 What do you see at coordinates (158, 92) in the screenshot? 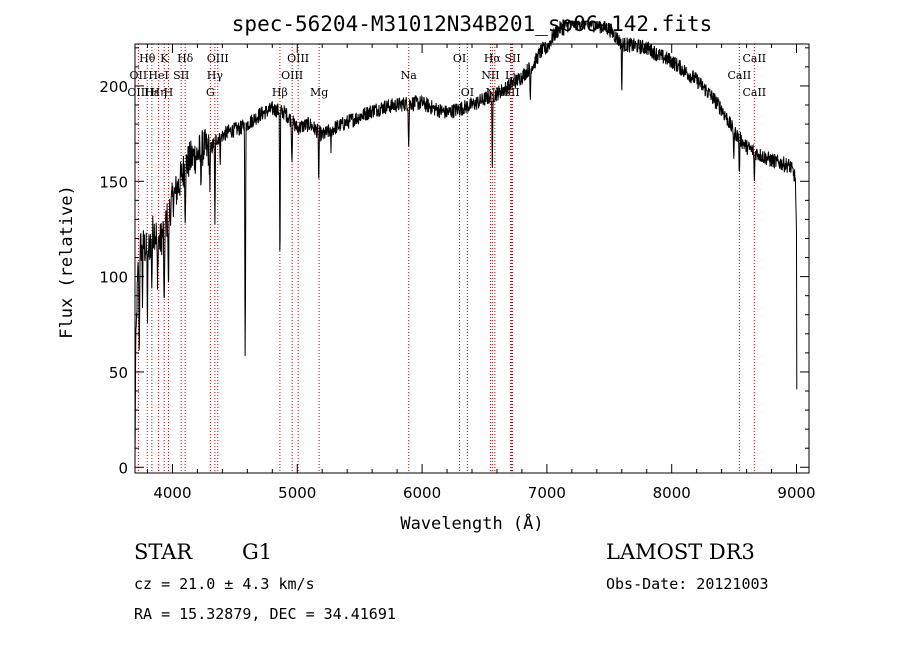
I see `line-marker-label: Hη` at bounding box center [158, 92].